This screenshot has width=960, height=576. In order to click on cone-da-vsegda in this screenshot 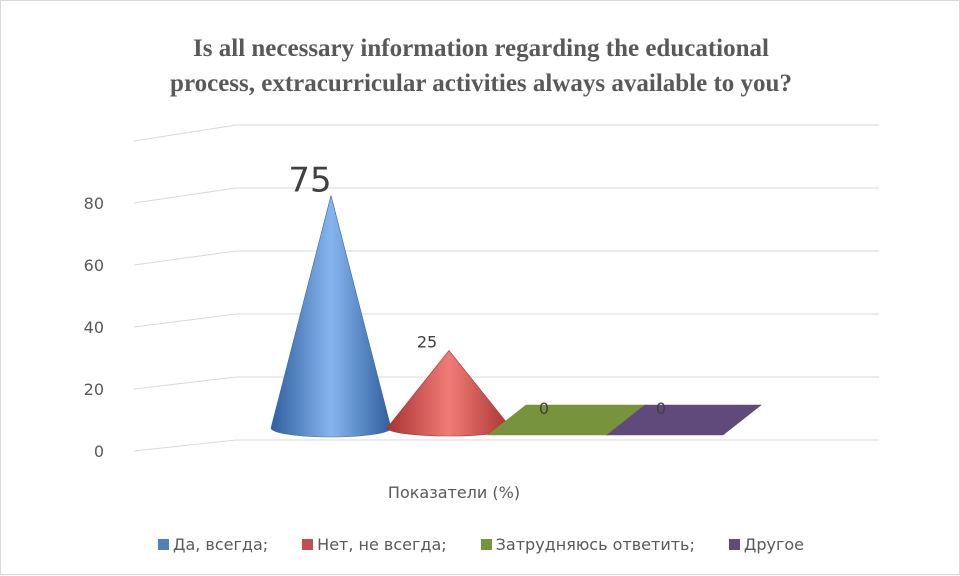, I will do `click(331, 316)`.